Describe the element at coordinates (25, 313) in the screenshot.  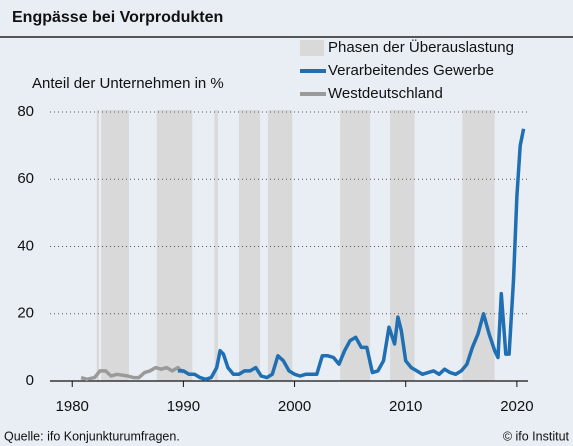
I see `y-tick-label: 20` at that location.